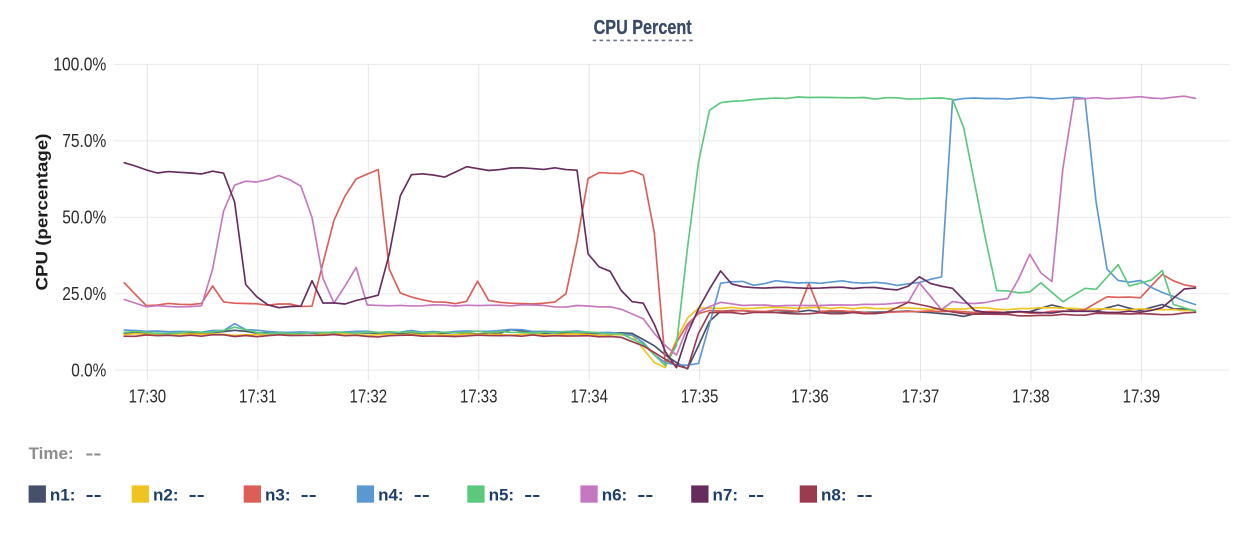 The image size is (1254, 535). I want to click on svg-text: 50.0%, so click(84, 218).